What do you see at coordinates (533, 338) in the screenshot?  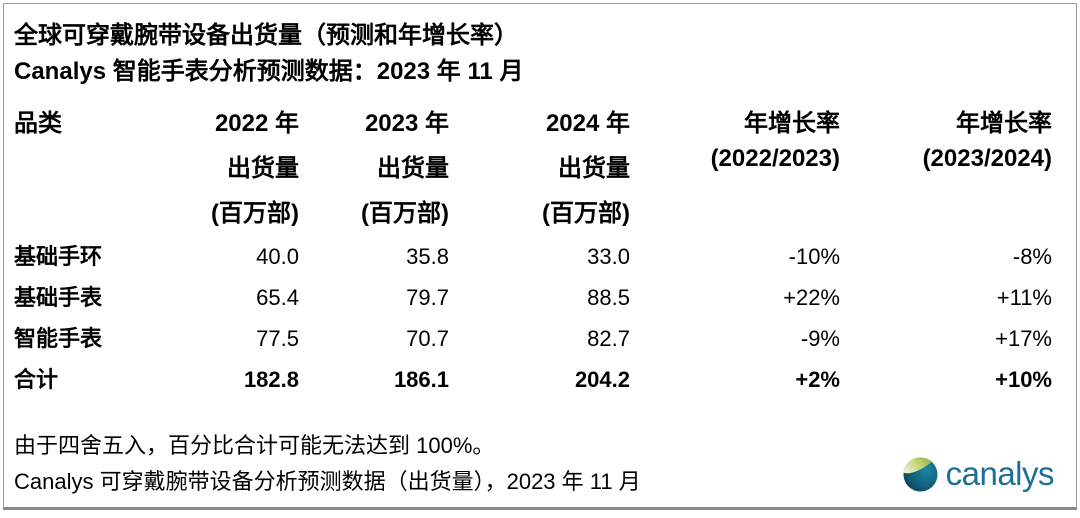 I see `table-row-smartwatch: 智能手表 77.5 70.7 82.7 -9% +17%` at bounding box center [533, 338].